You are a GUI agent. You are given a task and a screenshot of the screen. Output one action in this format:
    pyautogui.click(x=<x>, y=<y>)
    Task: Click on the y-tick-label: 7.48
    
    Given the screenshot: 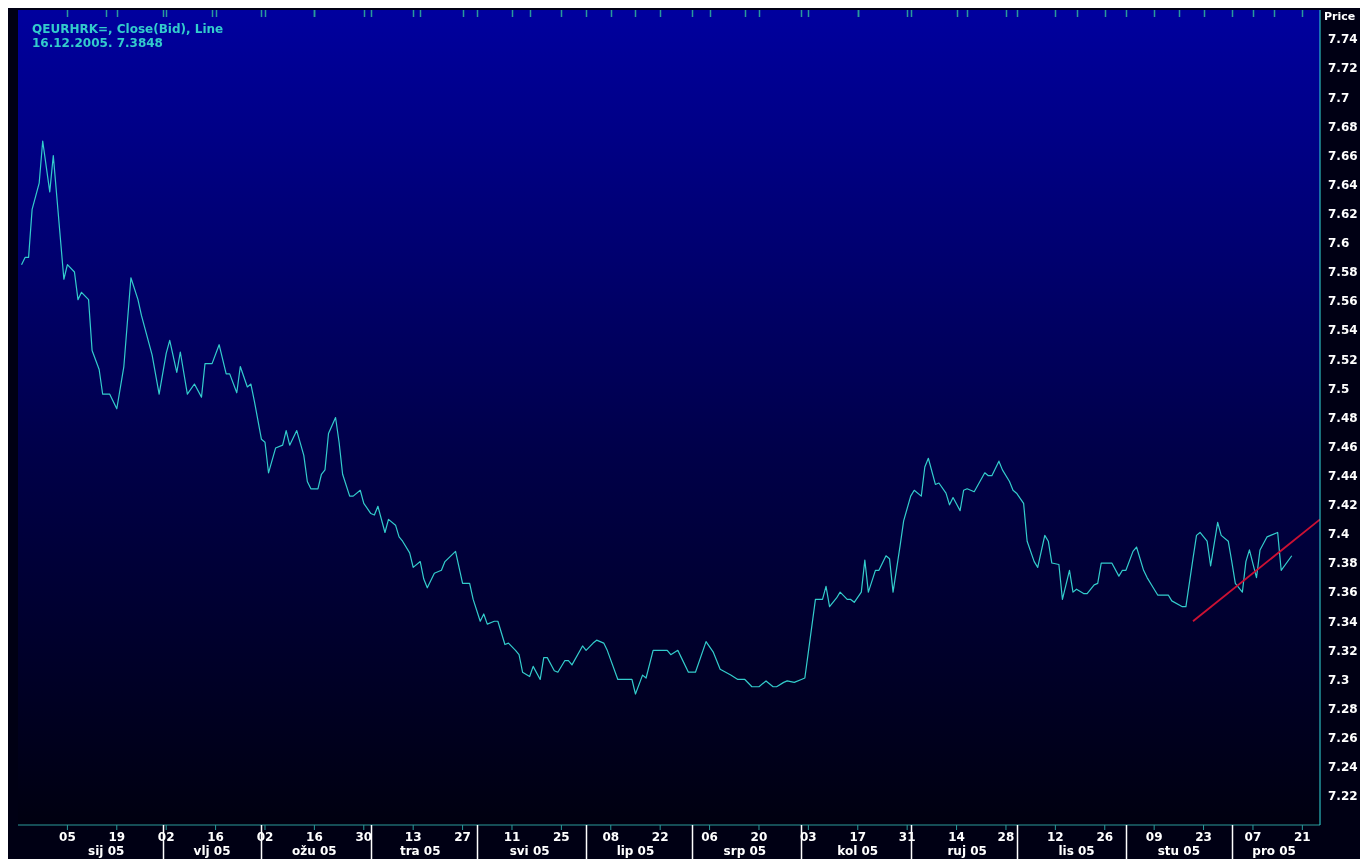 What is the action you would take?
    pyautogui.click(x=1343, y=417)
    